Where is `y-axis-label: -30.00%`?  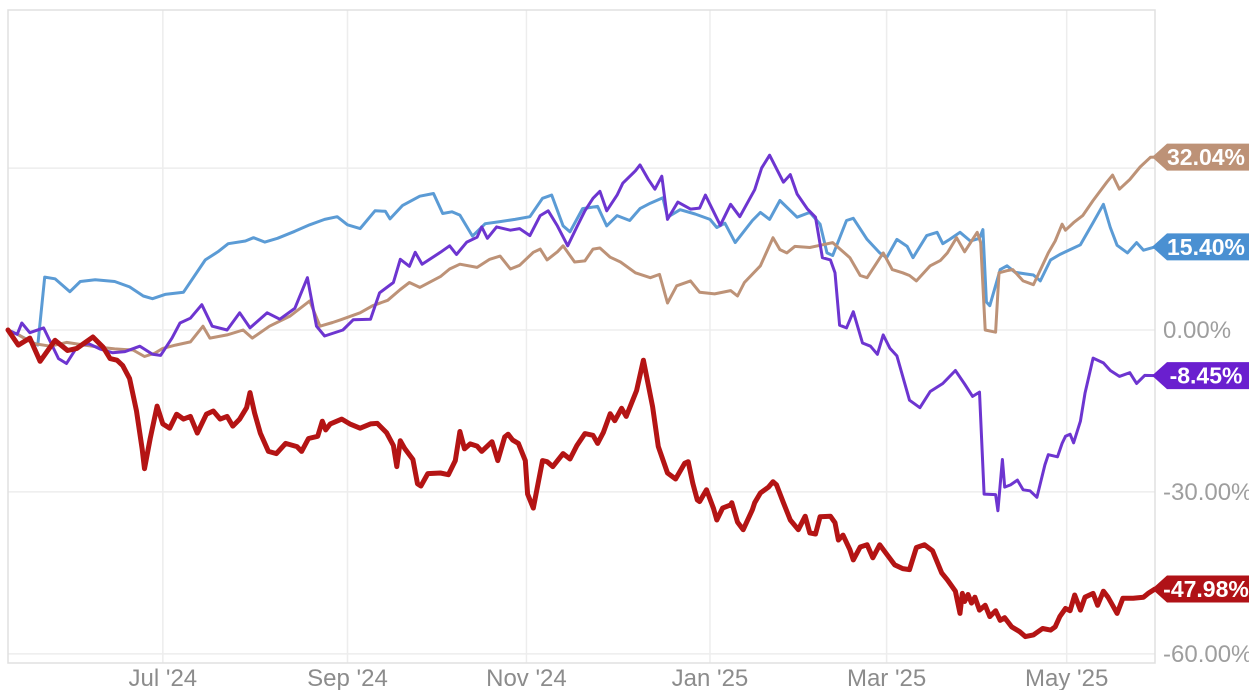
y-axis-label: -30.00% is located at coordinates (1206, 492).